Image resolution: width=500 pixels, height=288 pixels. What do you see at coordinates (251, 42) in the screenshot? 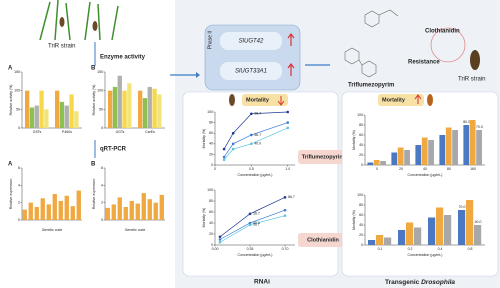
I see `gene-label: SlUGT42` at bounding box center [251, 42].